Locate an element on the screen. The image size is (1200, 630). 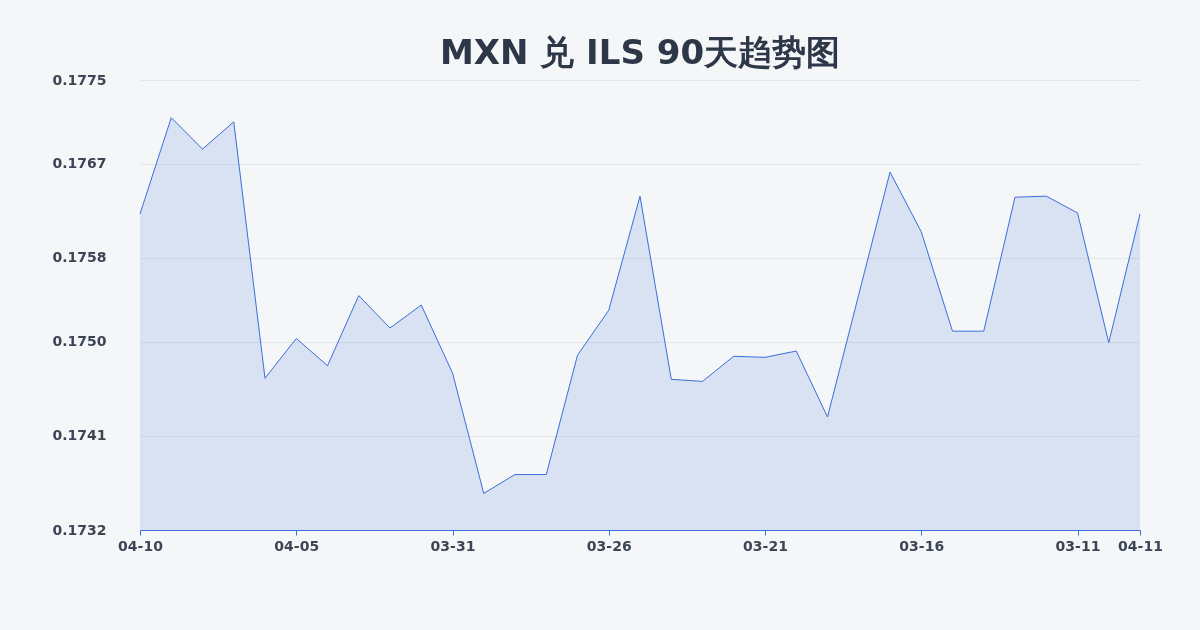
x-tick-label: 03-31 is located at coordinates (453, 545).